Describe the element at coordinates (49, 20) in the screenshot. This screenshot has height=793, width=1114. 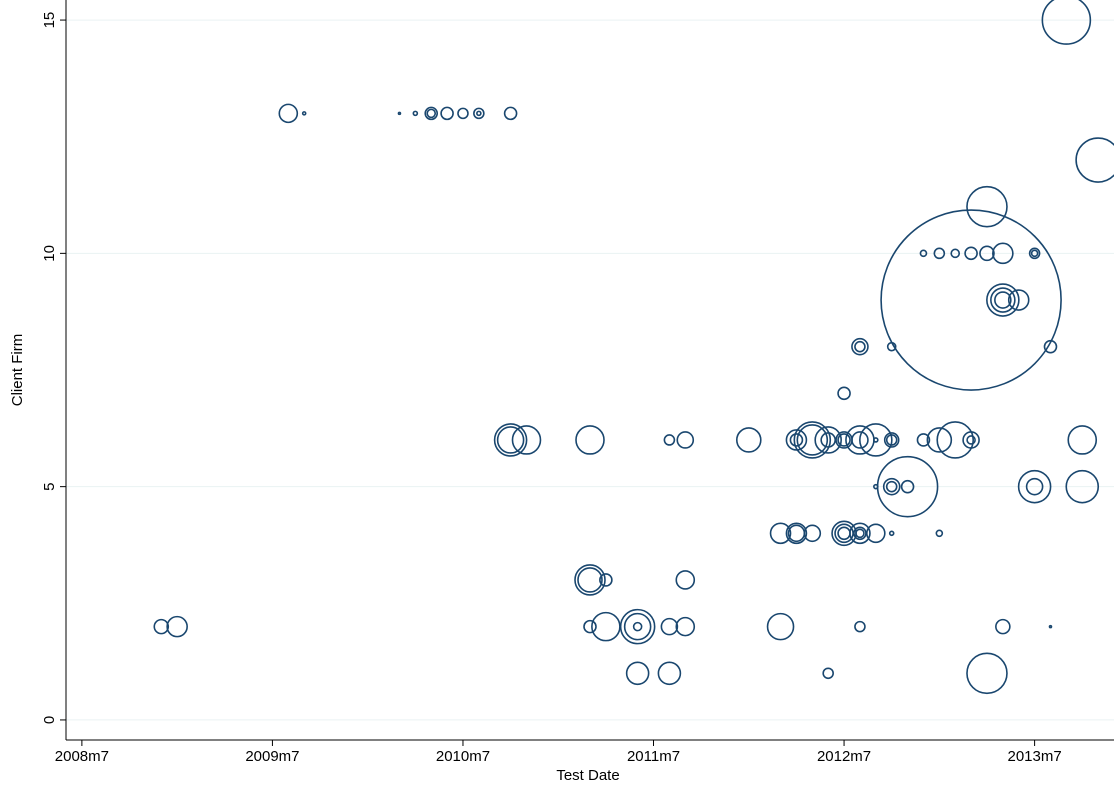
I see `y-tick-label: 15` at that location.